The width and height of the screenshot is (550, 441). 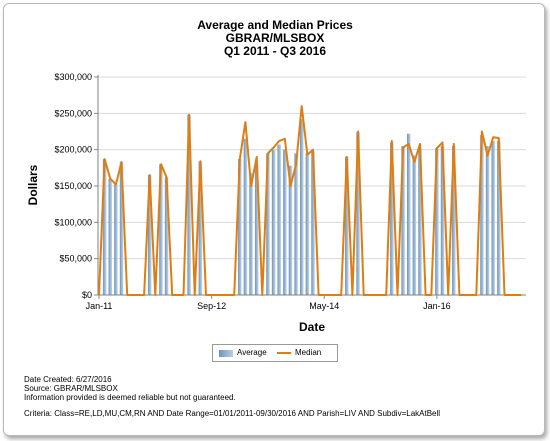 I want to click on x-tick-labels: Jan-11 Sep-12 May-14 Jan-16, so click(x=268, y=306).